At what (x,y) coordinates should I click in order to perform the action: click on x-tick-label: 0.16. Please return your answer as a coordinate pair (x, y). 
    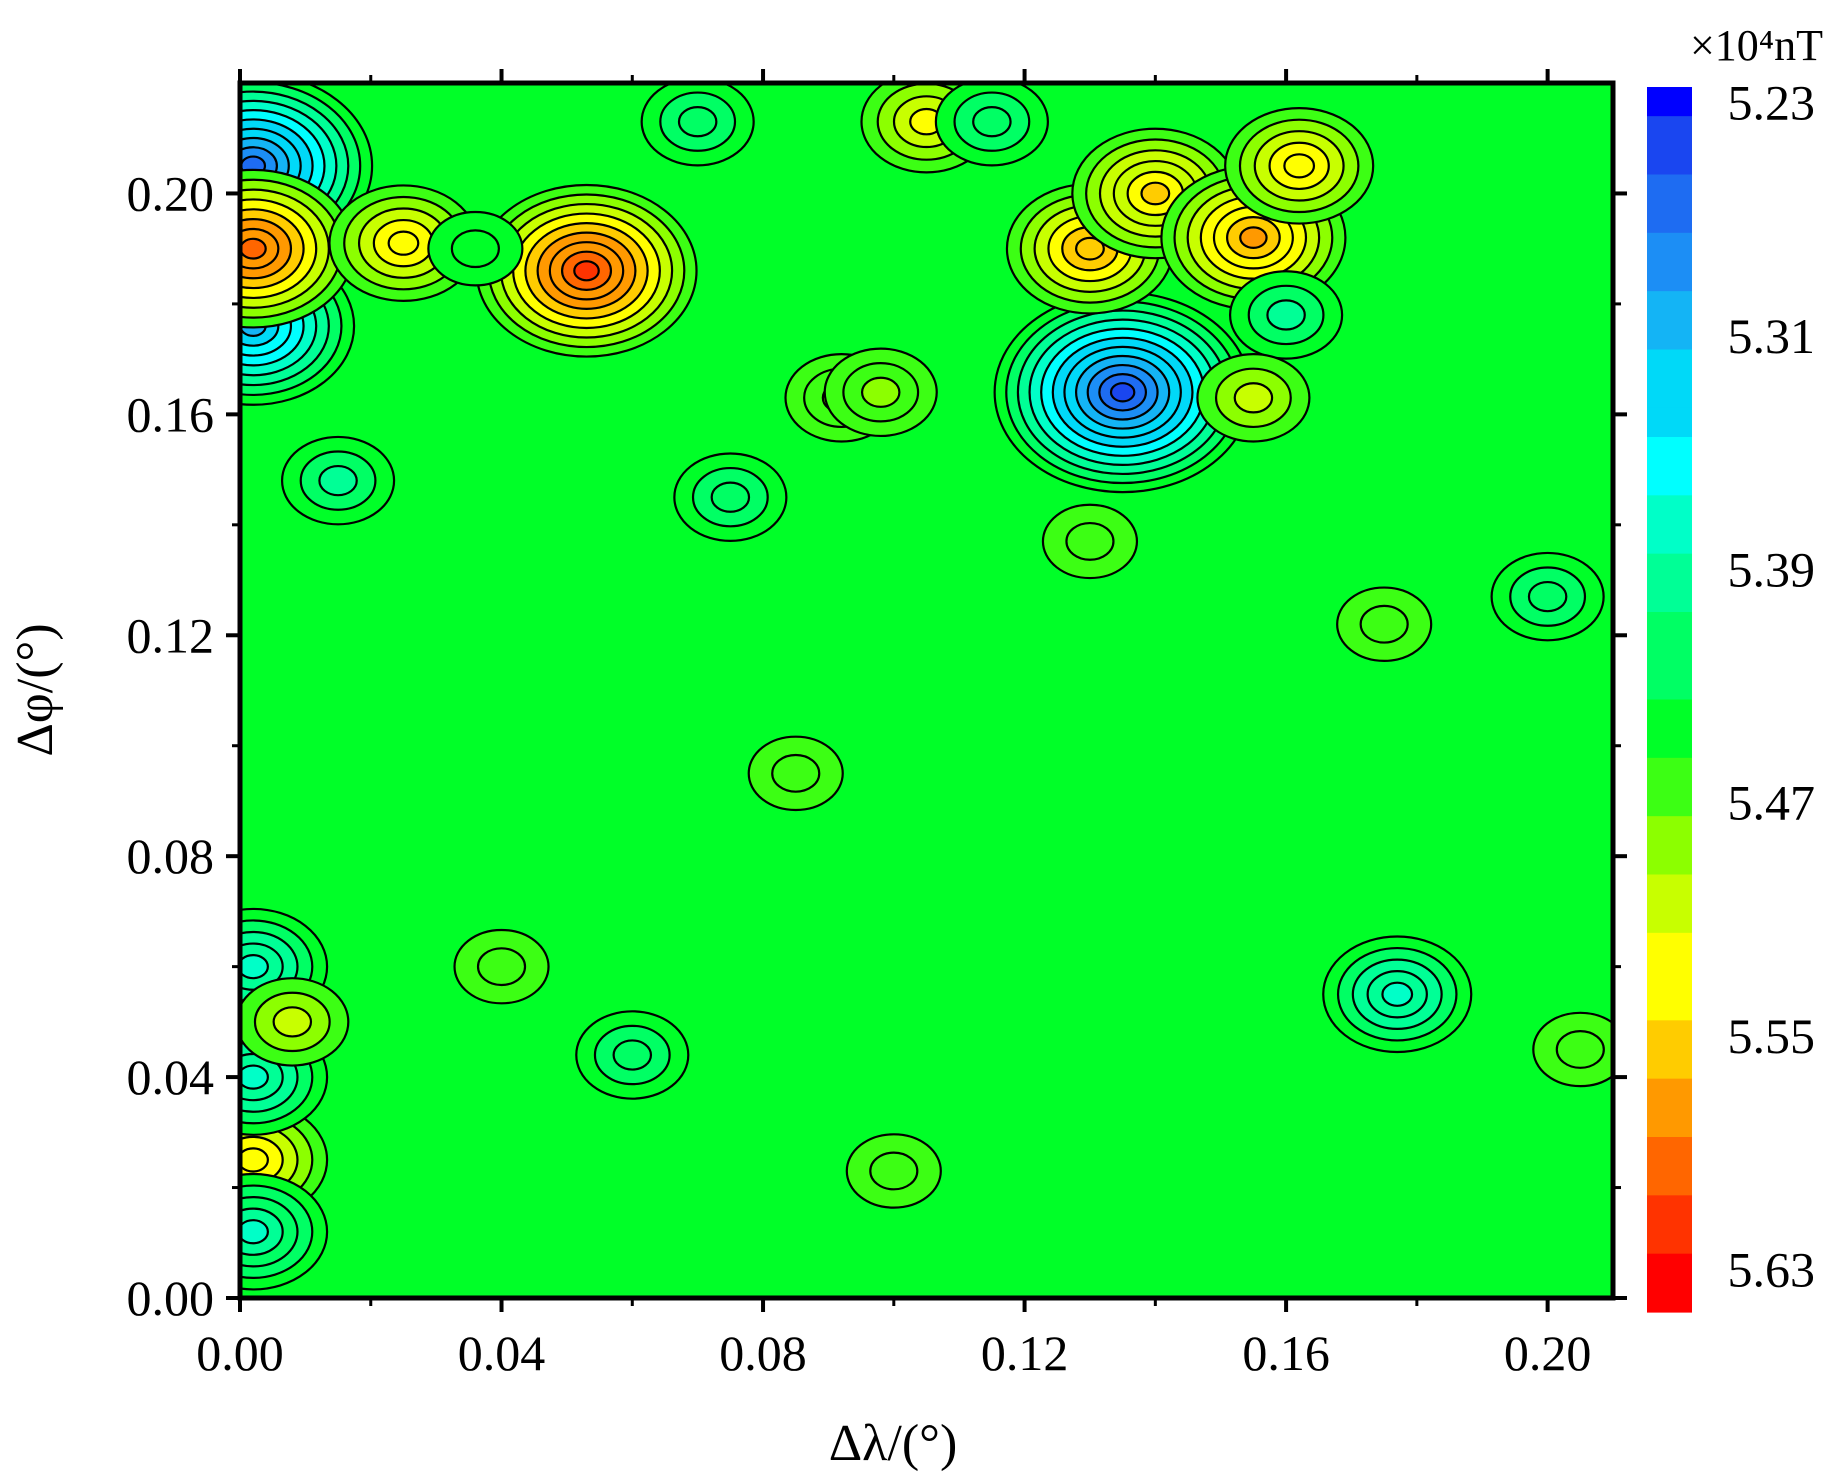
    Looking at the image, I should click on (1286, 1353).